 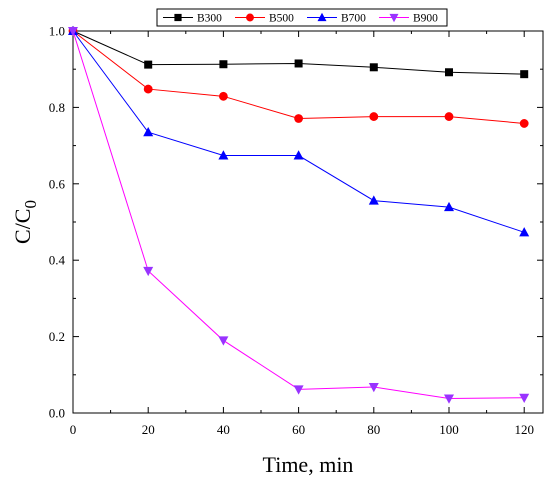 What do you see at coordinates (57, 107) in the screenshot?
I see `y-tick-label: 0.8` at bounding box center [57, 107].